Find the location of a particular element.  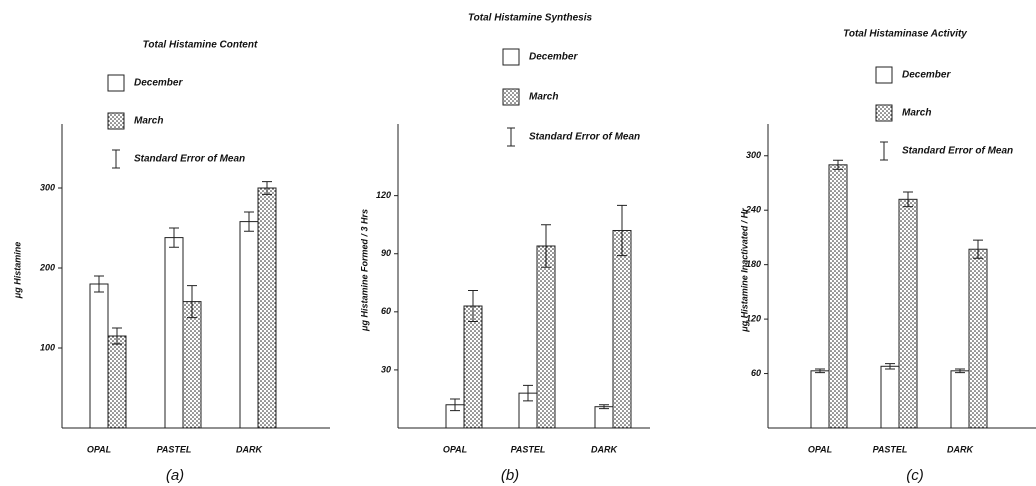

y-tick-label: 90 is located at coordinates (386, 253).